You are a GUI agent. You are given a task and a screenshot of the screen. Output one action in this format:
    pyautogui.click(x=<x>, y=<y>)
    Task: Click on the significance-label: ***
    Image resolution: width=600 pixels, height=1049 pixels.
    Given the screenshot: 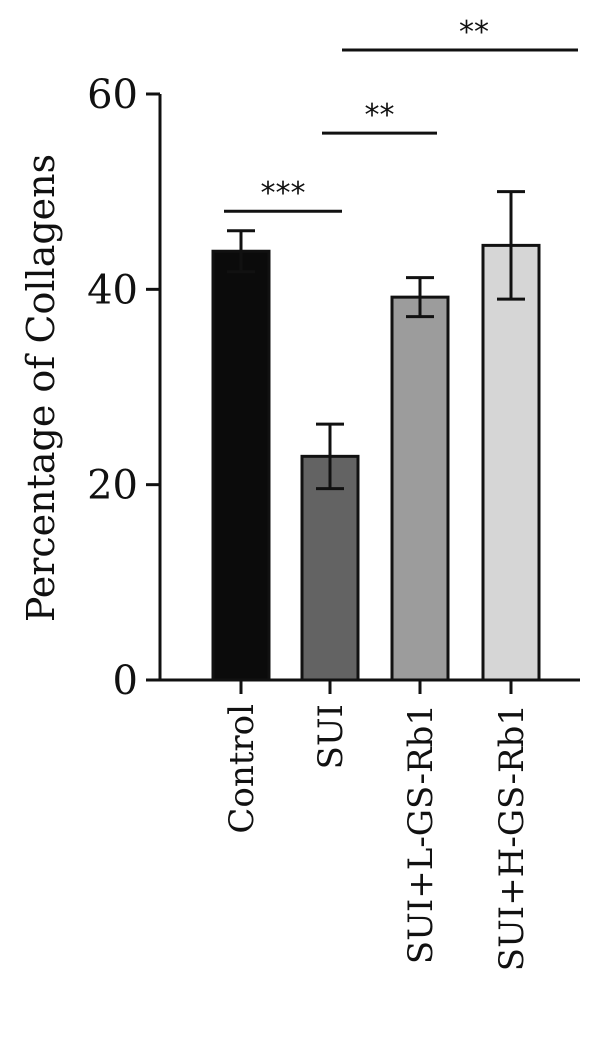 What is the action you would take?
    pyautogui.click(x=283, y=193)
    